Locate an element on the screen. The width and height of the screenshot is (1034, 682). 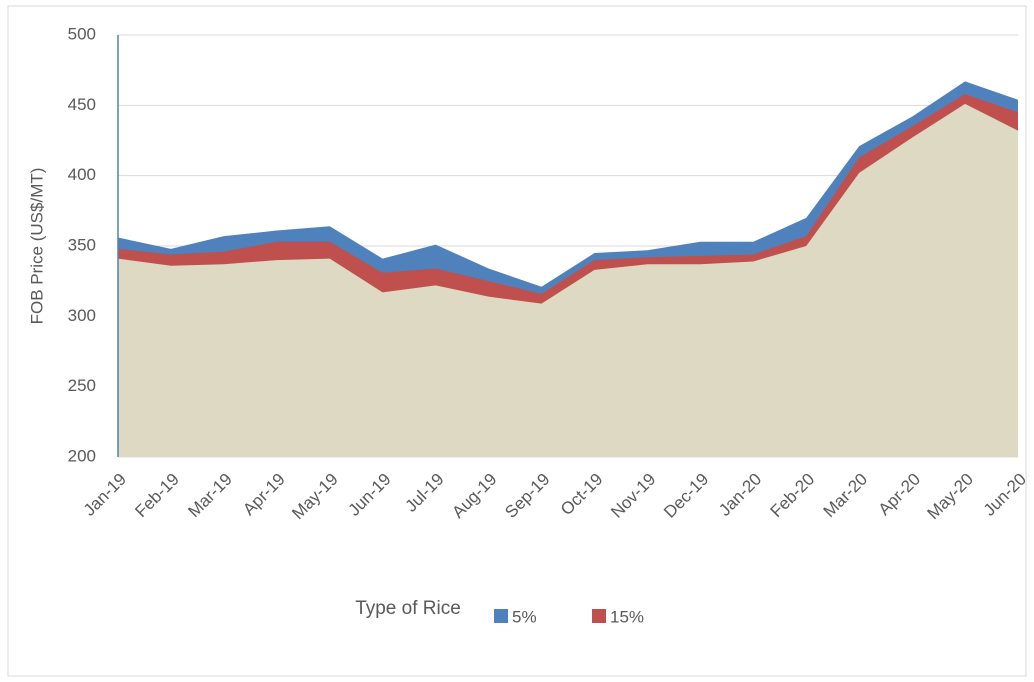
y-tick-label: 350 is located at coordinates (82, 244).